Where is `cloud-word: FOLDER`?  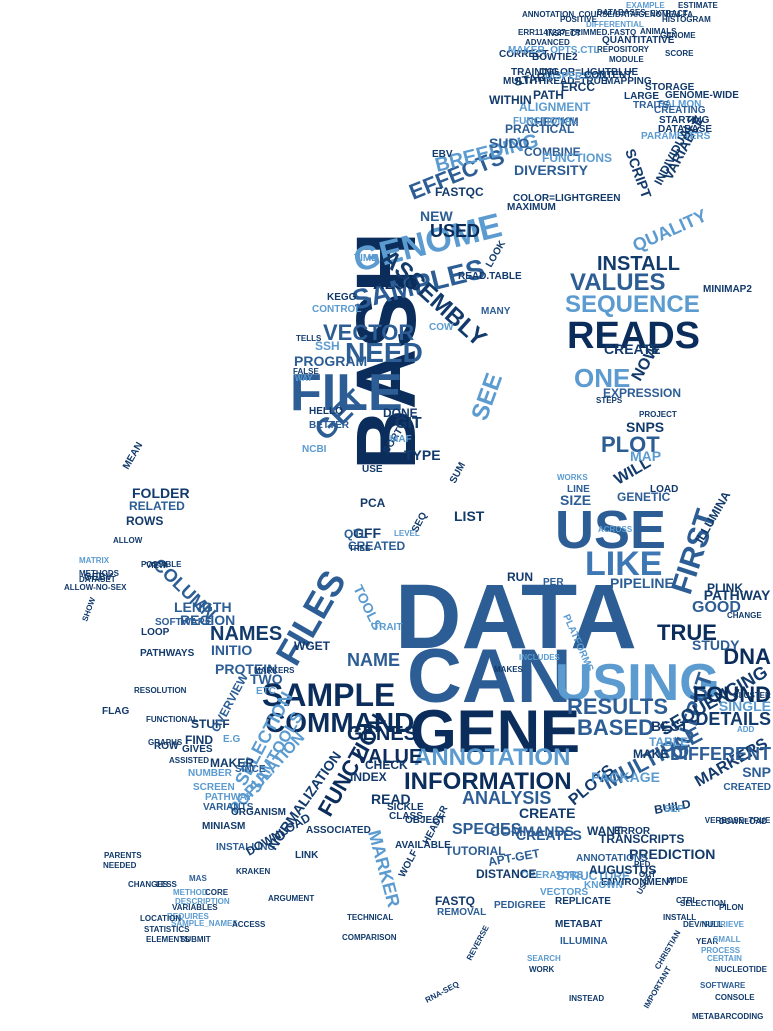 cloud-word: FOLDER is located at coordinates (161, 493).